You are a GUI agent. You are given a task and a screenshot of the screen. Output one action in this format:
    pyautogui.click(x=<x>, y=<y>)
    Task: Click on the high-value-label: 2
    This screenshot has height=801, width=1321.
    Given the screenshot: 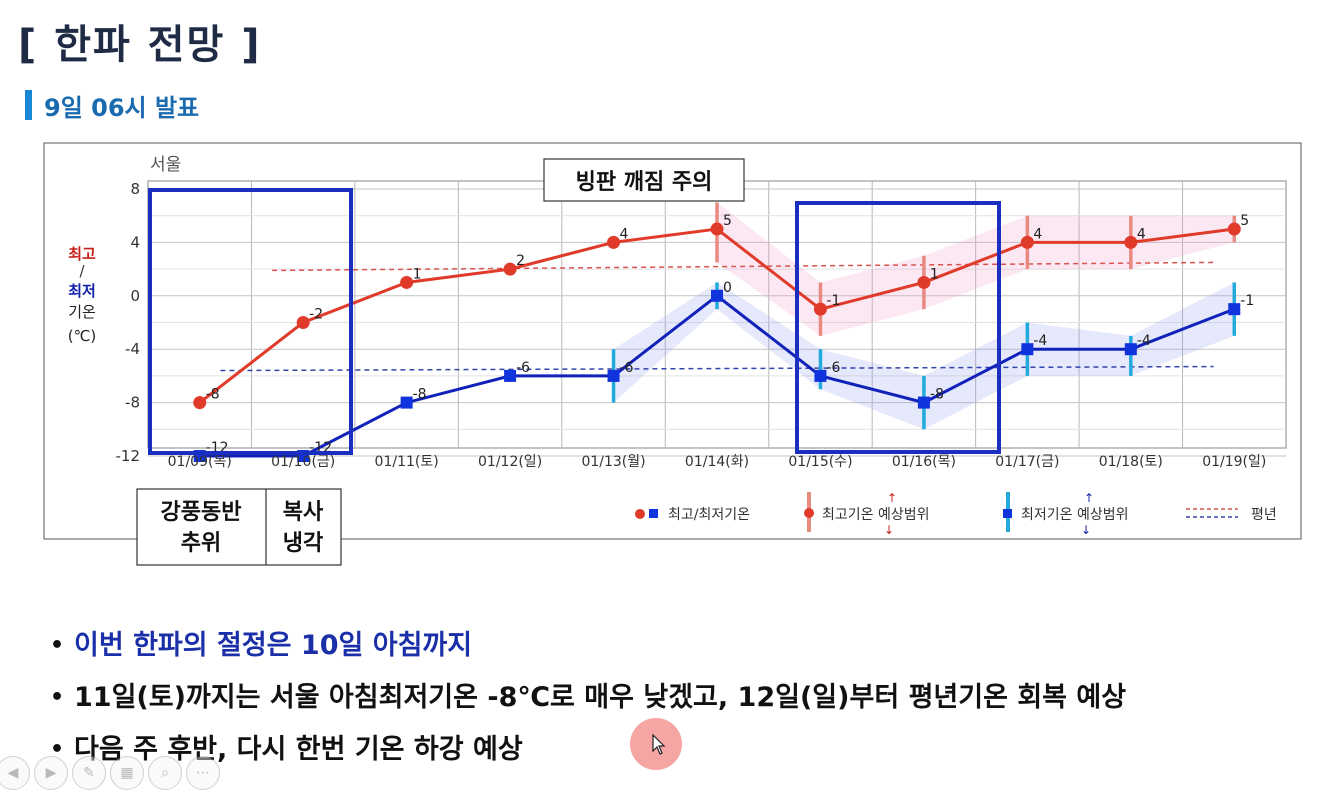 What is the action you would take?
    pyautogui.click(x=520, y=261)
    